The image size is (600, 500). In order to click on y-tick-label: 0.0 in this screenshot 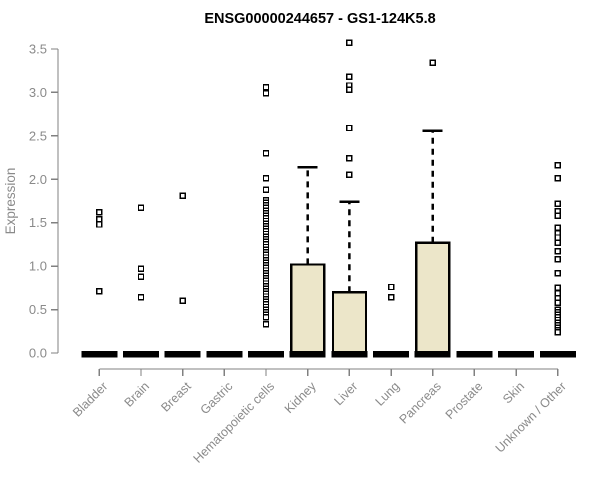, I will do `click(38, 353)`.